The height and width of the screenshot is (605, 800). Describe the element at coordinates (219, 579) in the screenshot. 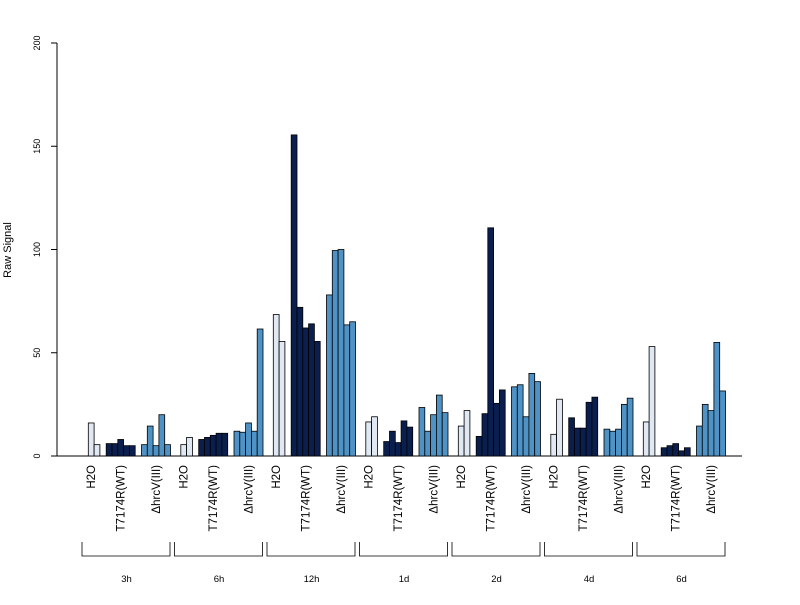

I see `time-label: 6h` at that location.